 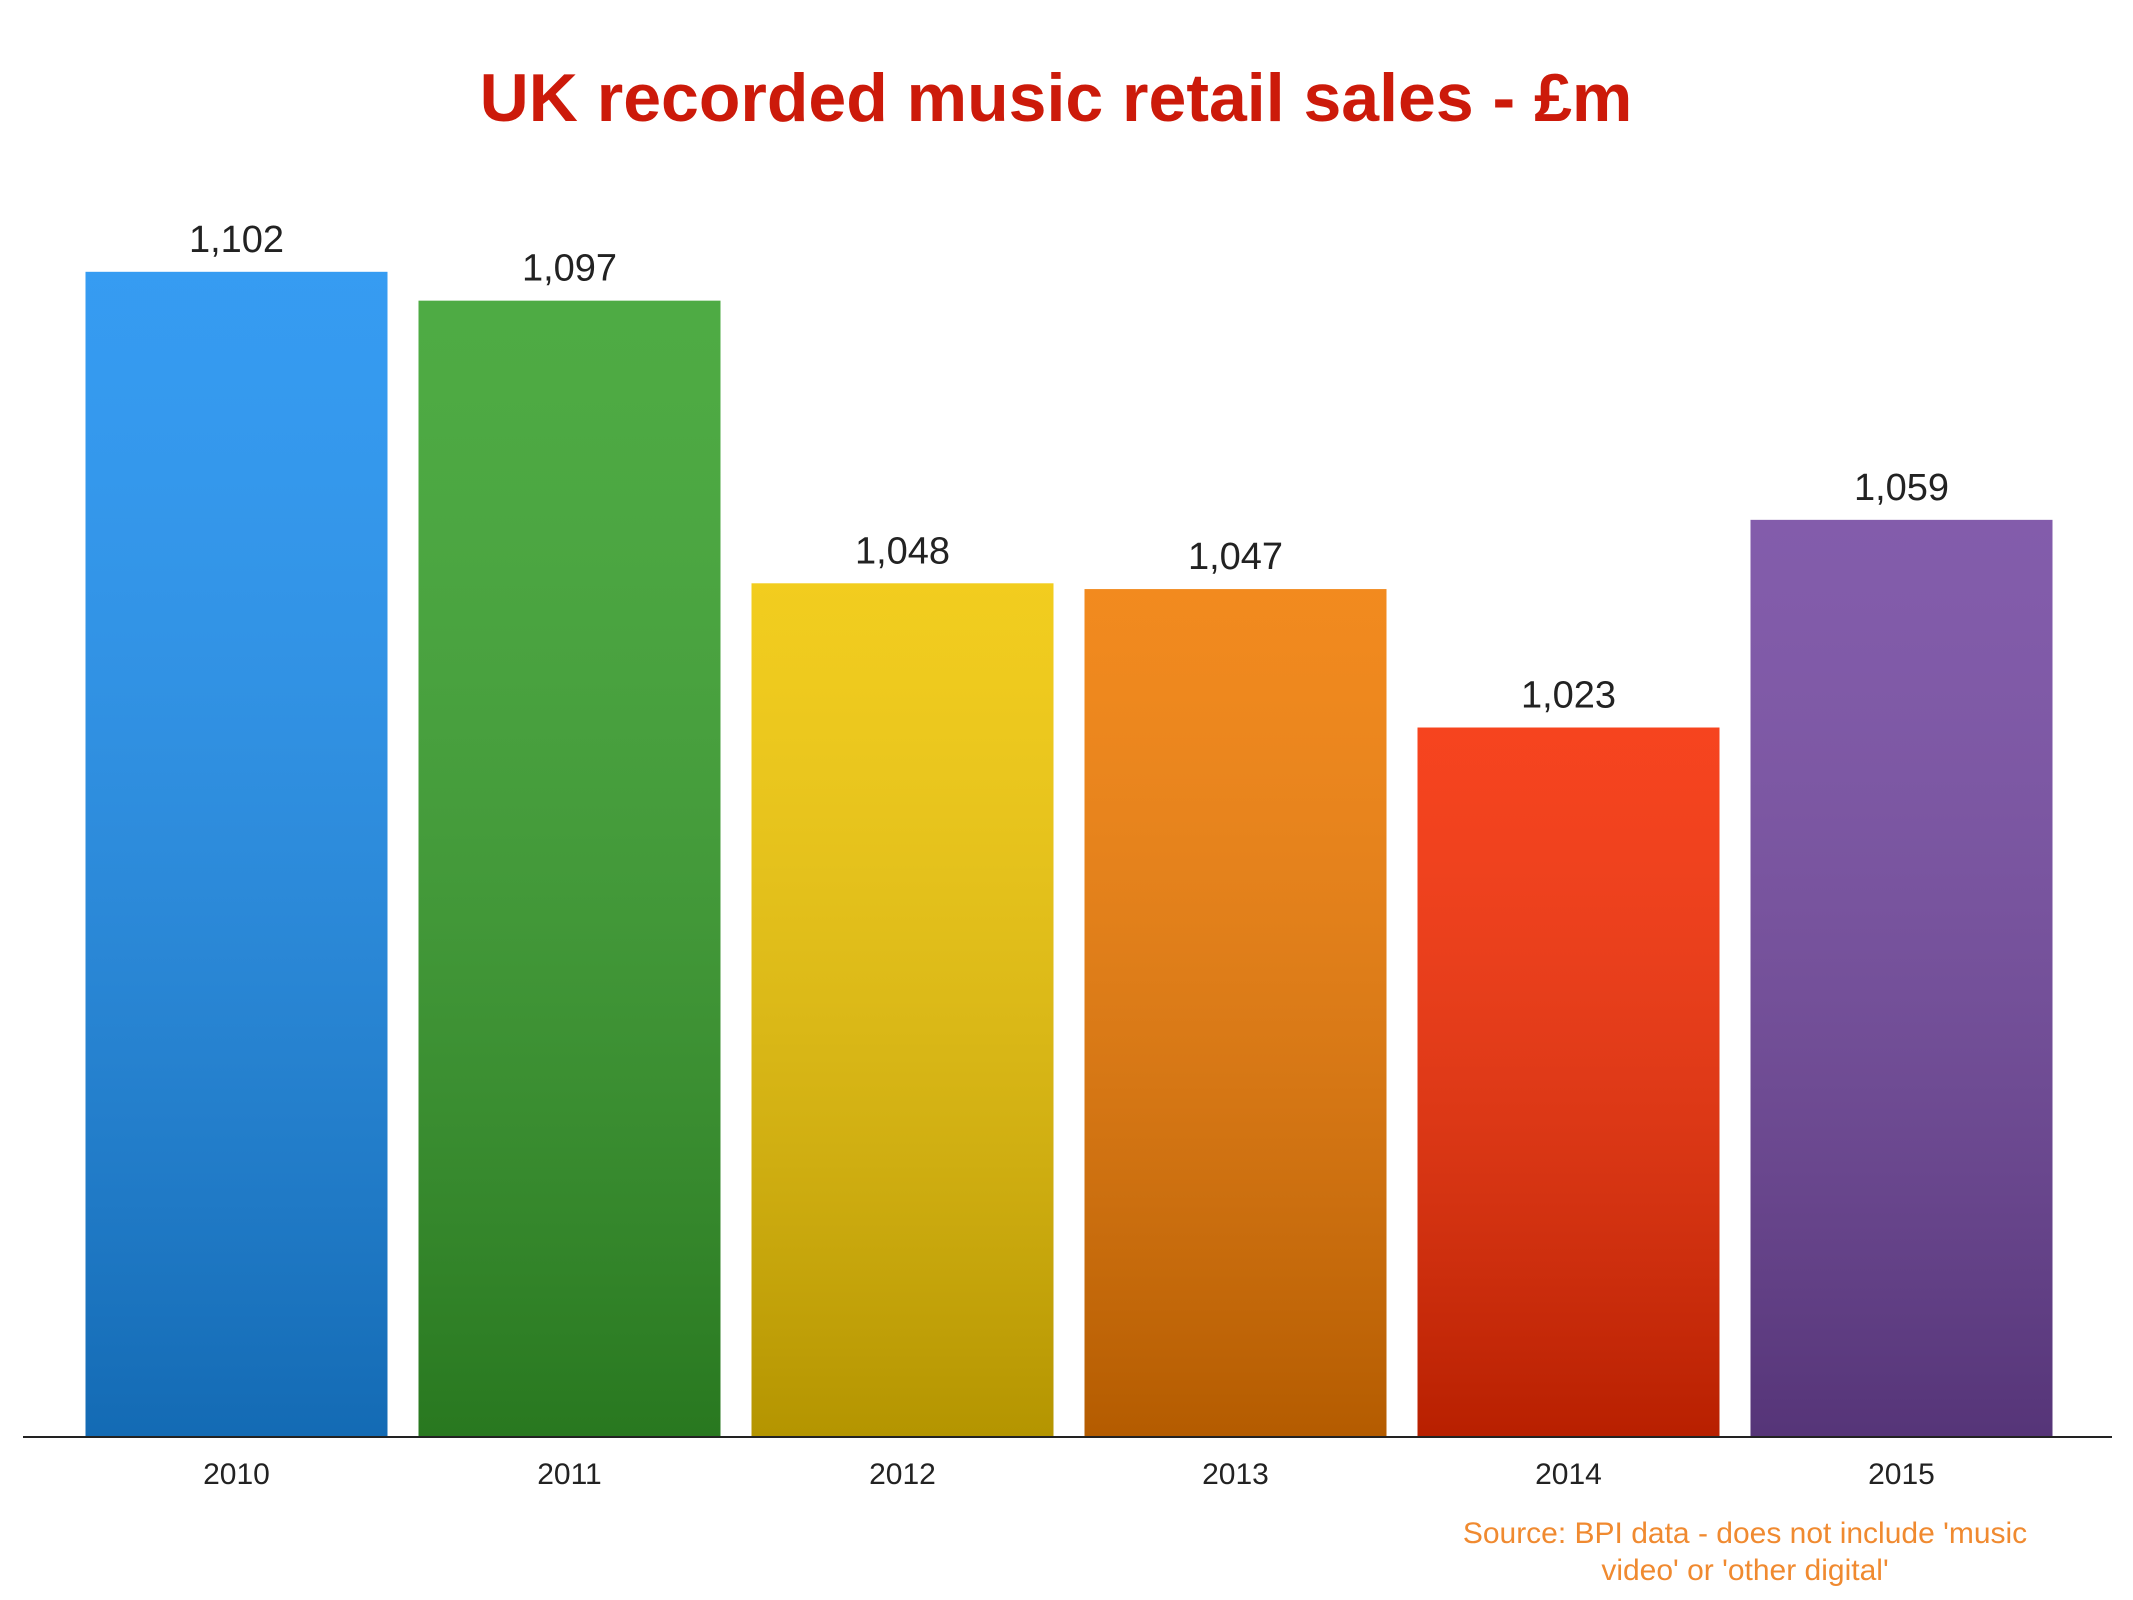 I want to click on value-label: 1,102, so click(x=236, y=240).